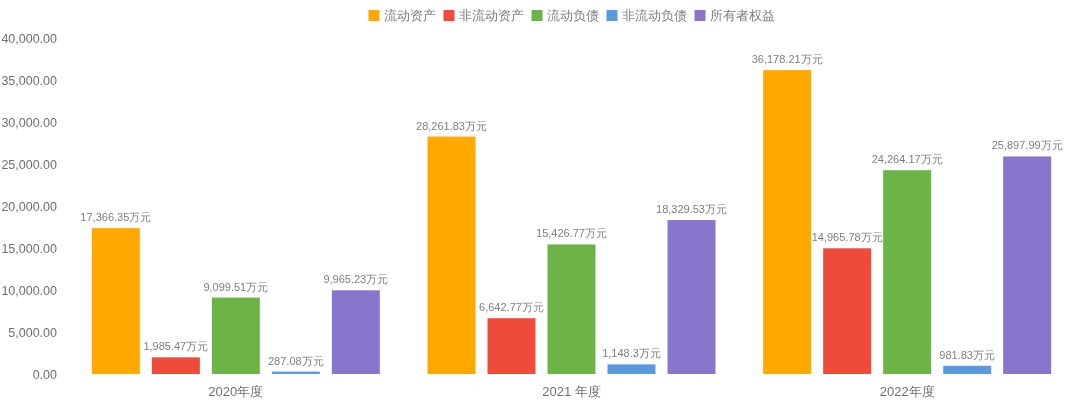  Describe the element at coordinates (29, 248) in the screenshot. I see `y-tick-label: 15,000.00` at that location.